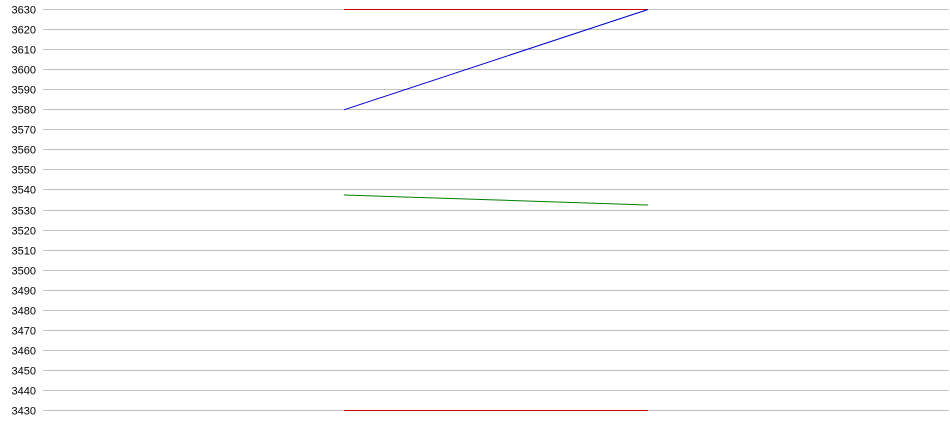 This screenshot has width=950, height=435. I want to click on y-tick-label: 3570, so click(24, 131).